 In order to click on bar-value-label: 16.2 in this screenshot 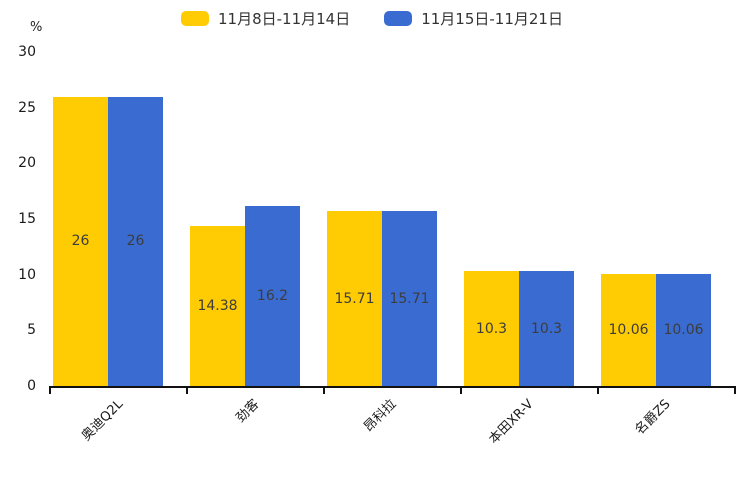, I will do `click(272, 295)`.